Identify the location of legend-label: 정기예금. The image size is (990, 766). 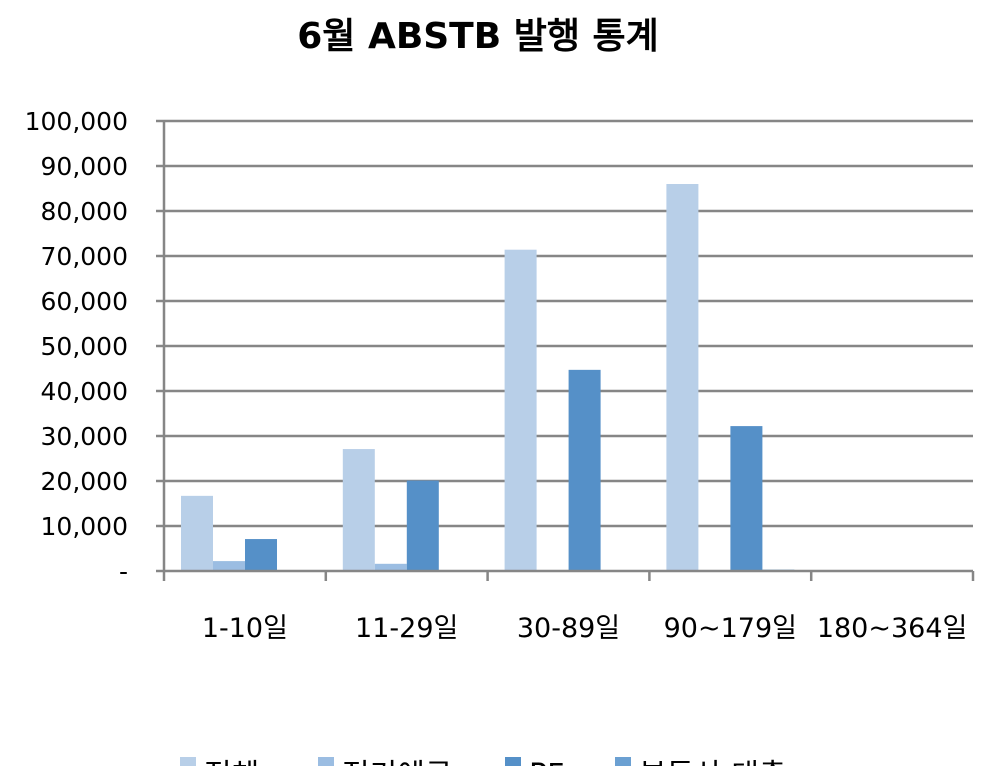
(397, 762).